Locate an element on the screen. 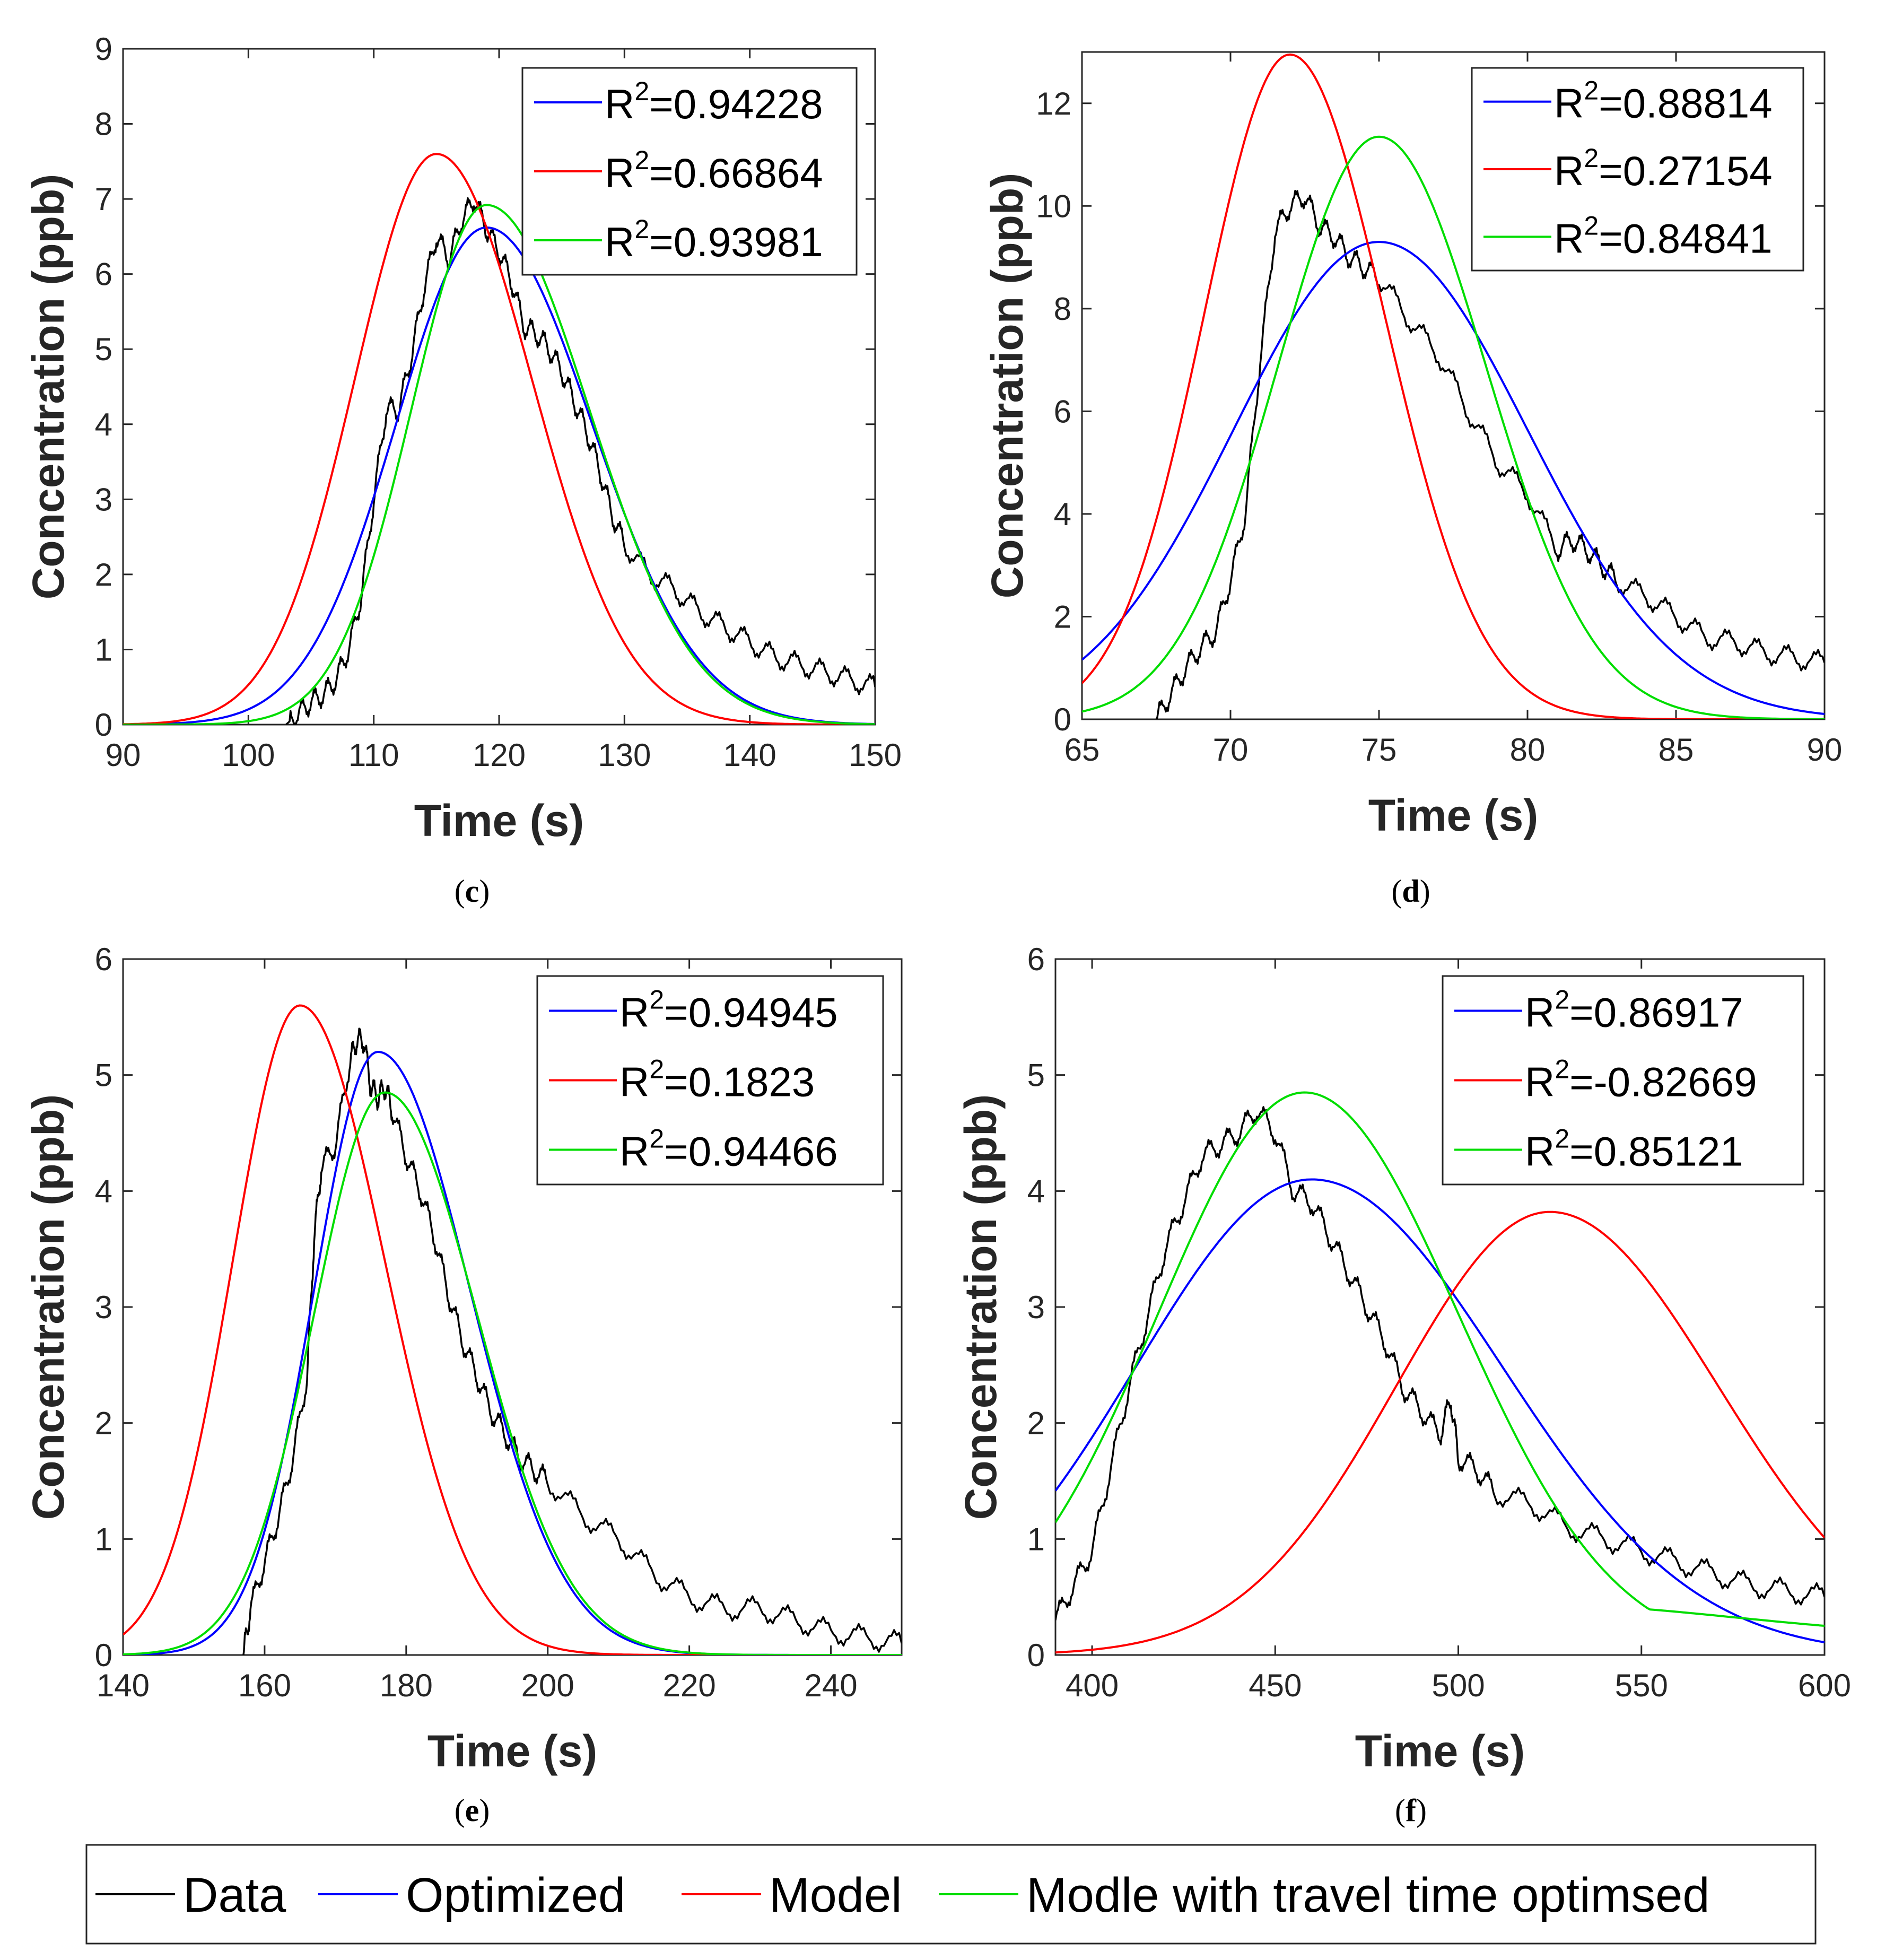 The height and width of the screenshot is (1960, 1894). x-tick-label: 70 is located at coordinates (1231, 750).